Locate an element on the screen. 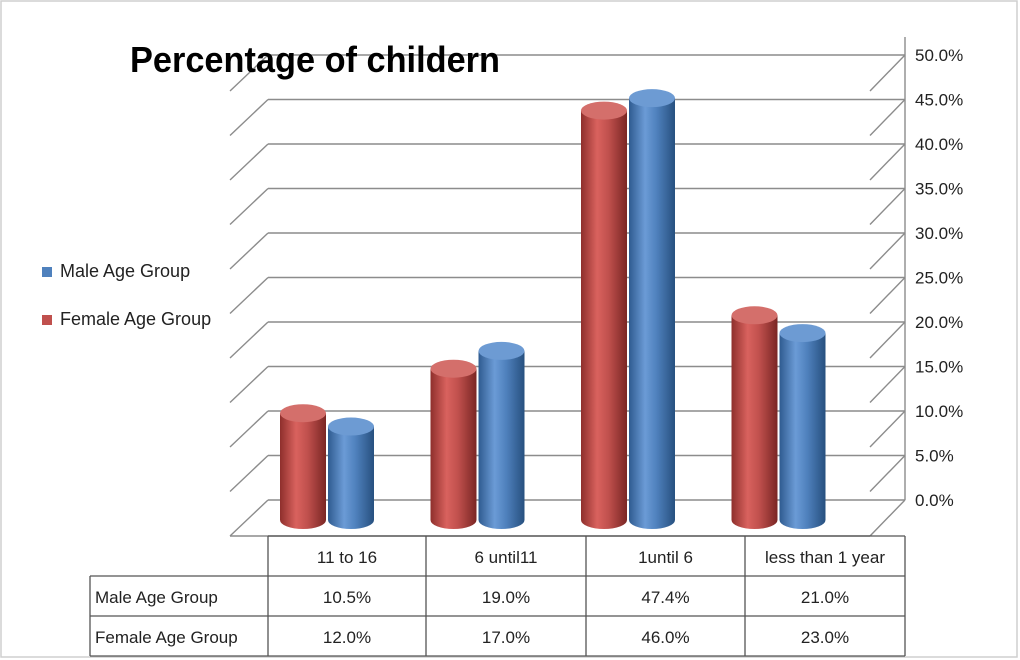  x-tick-label: 6 until11 is located at coordinates (505, 557).